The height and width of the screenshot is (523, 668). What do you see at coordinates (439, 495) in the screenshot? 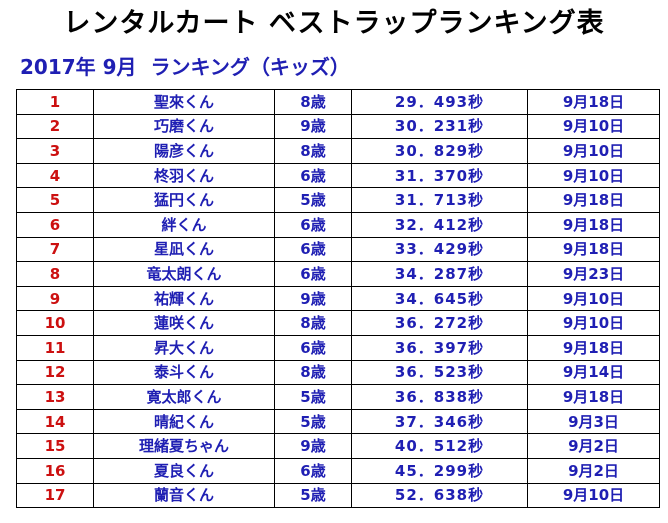
I see `lap-time-cell: 52．638秒` at bounding box center [439, 495].